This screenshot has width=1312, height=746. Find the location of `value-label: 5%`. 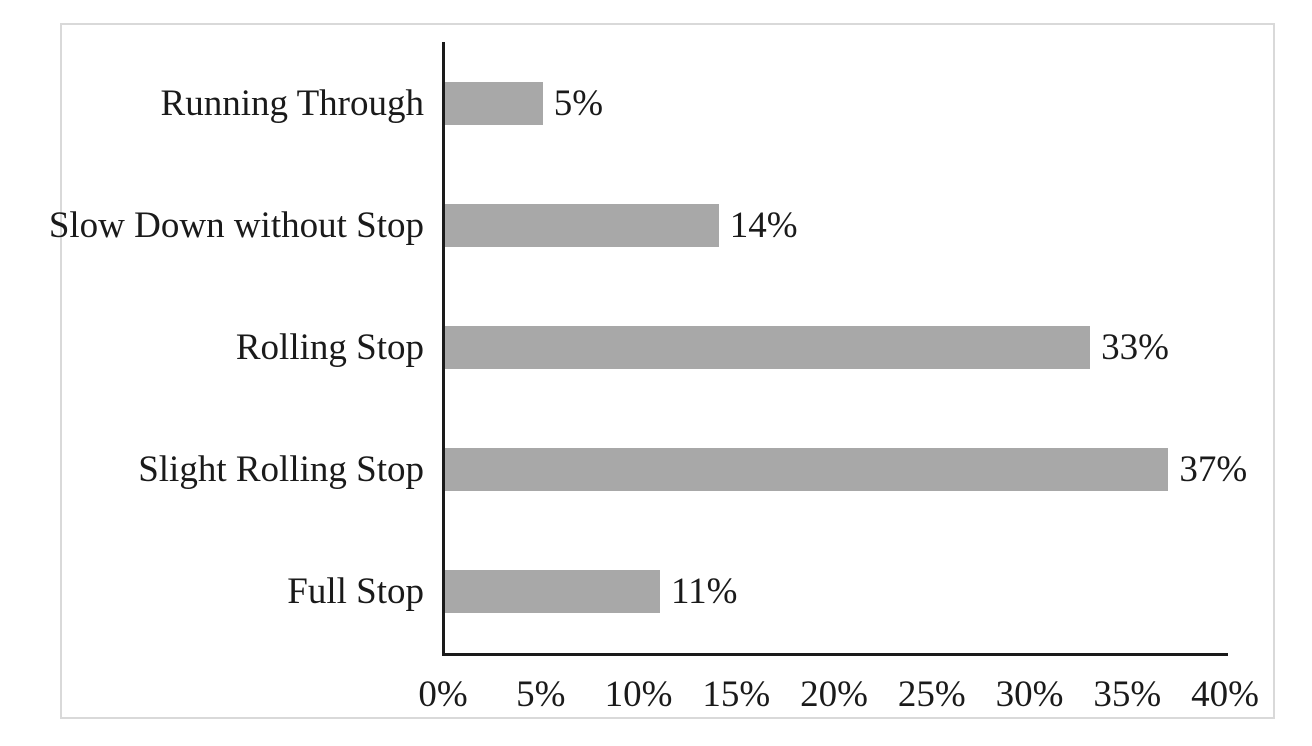

value-label: 5% is located at coordinates (578, 103).